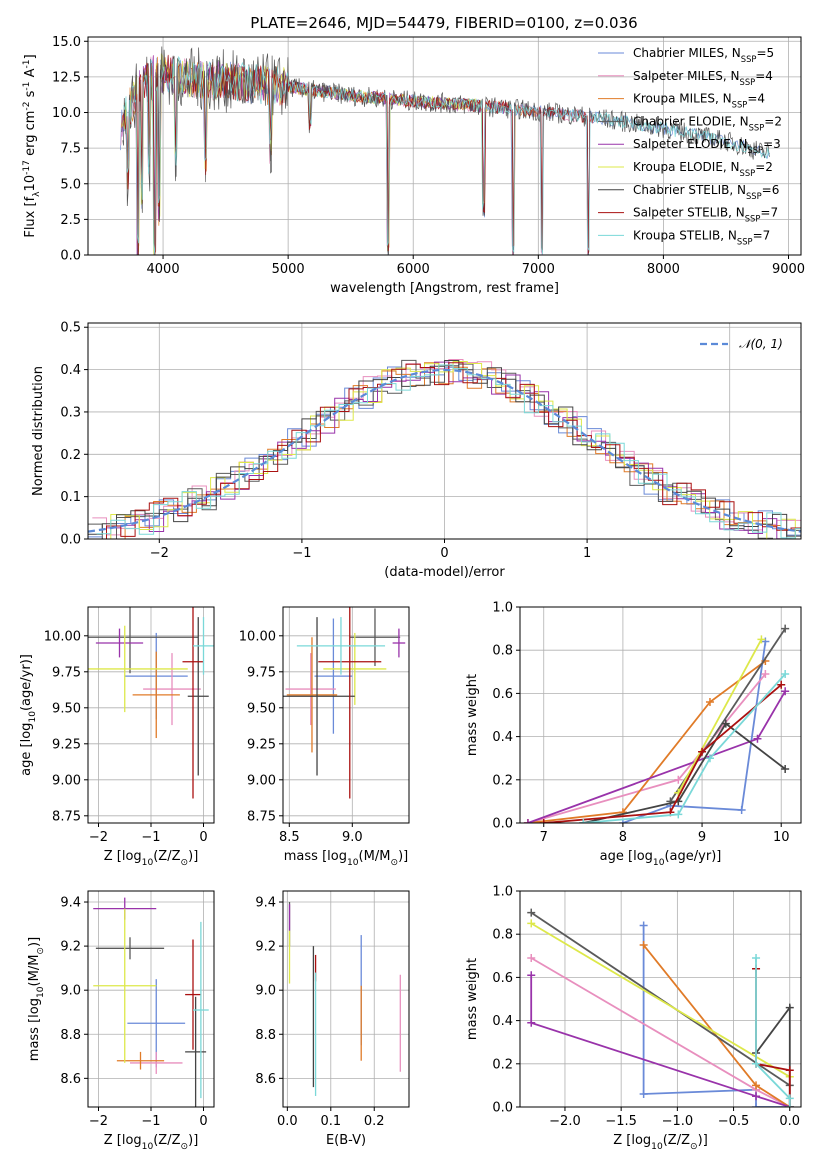  Describe the element at coordinates (502, 935) in the screenshot. I see `tick-label-y: 0.8` at that location.